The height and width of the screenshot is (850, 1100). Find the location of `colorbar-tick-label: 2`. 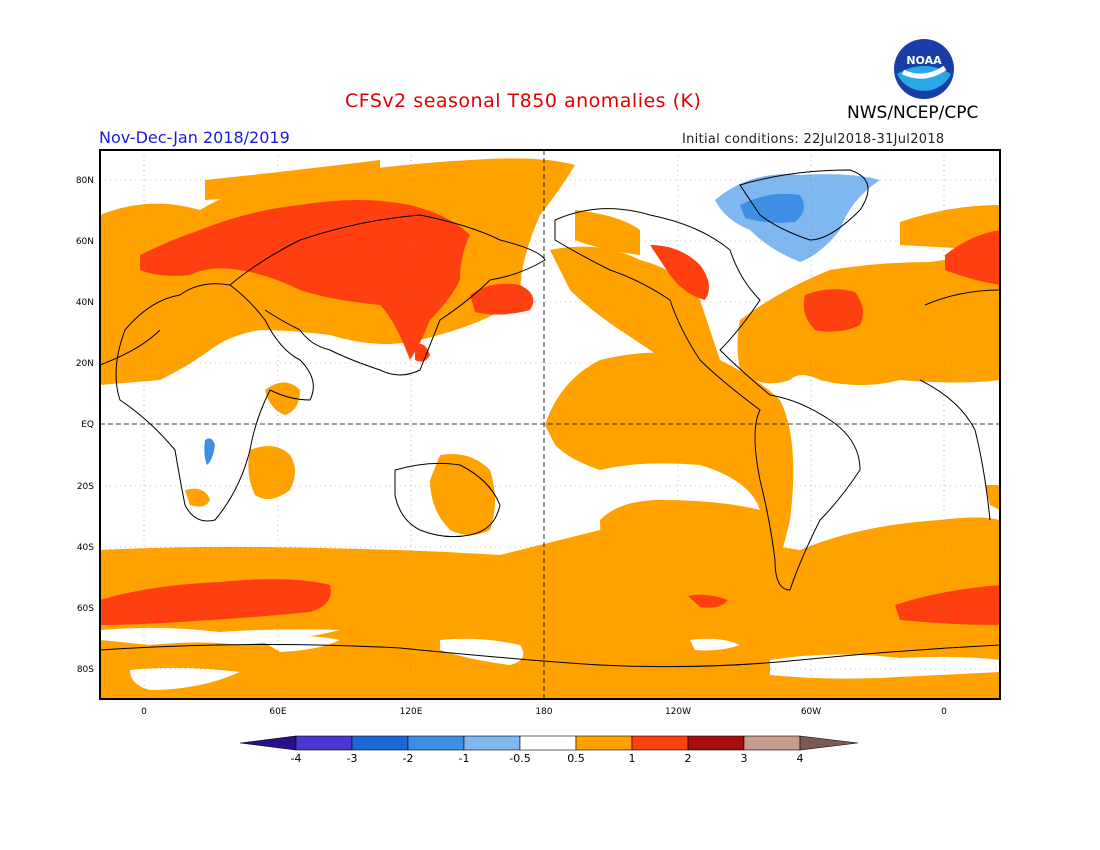

colorbar-tick-label: 2 is located at coordinates (688, 758).